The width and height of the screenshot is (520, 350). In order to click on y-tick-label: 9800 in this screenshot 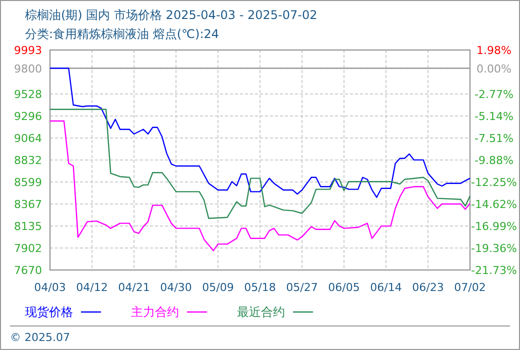, I will do `click(28, 69)`.